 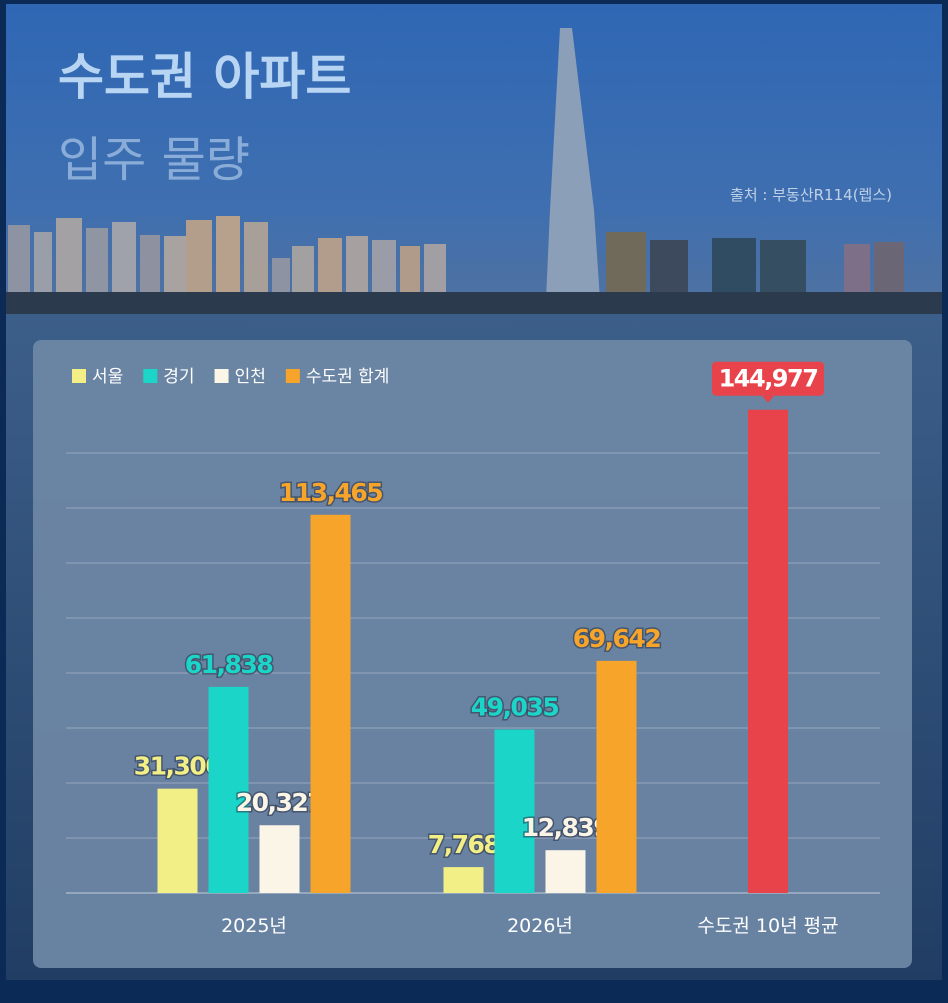 I want to click on legend-label: 인천, so click(x=250, y=377).